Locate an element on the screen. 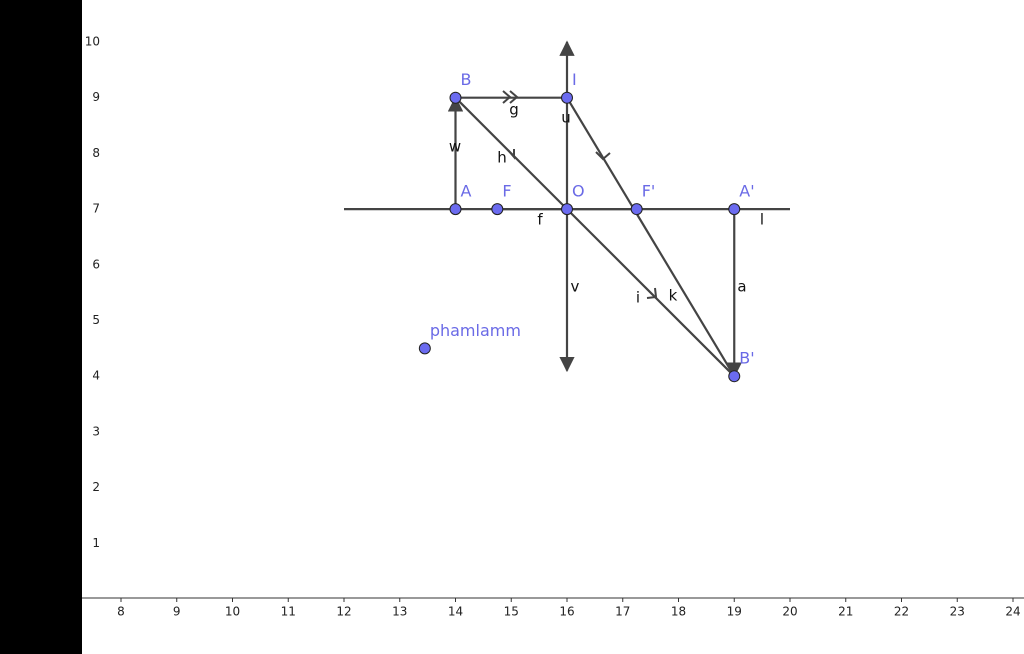 This screenshot has height=654, width=1024. y-tick-label: 6 is located at coordinates (96, 264).